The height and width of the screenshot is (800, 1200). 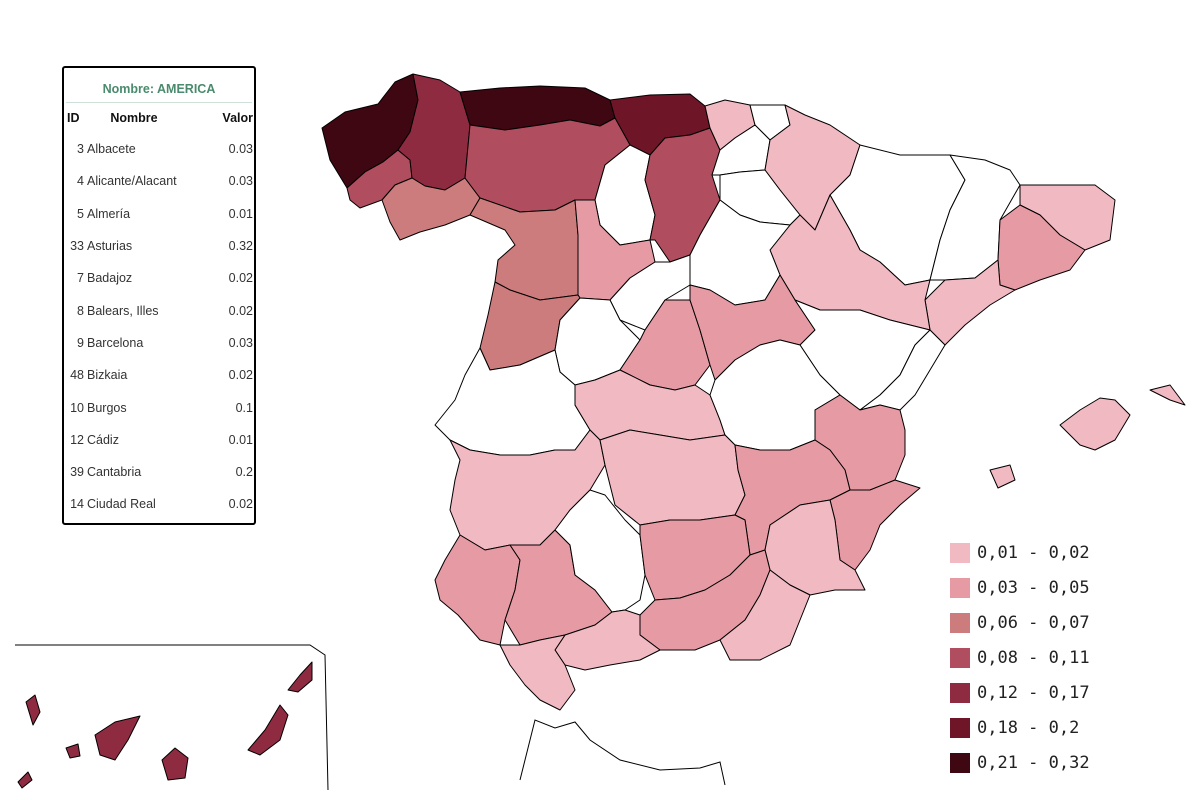 I want to click on legend-label: 0,21 - 0,32, so click(x=1033, y=762).